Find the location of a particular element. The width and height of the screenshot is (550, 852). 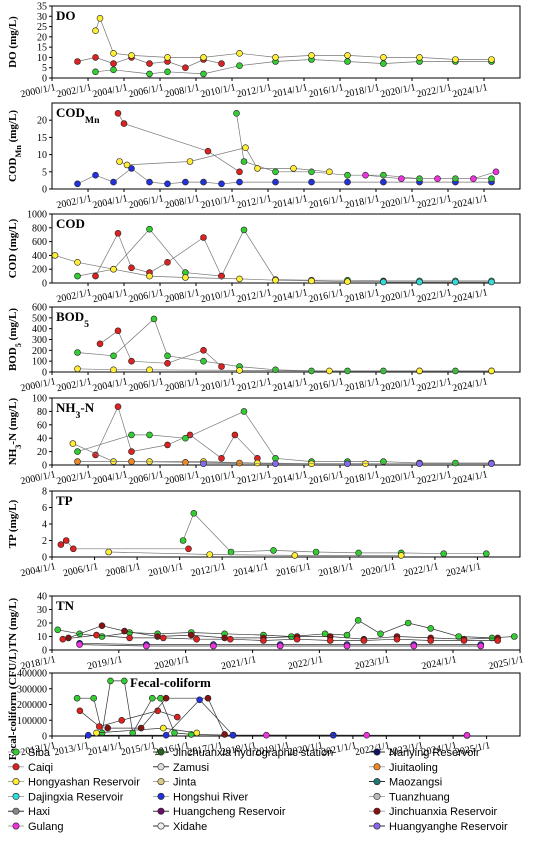

x-tick-label: 2006/1/1 is located at coordinates (80, 570).